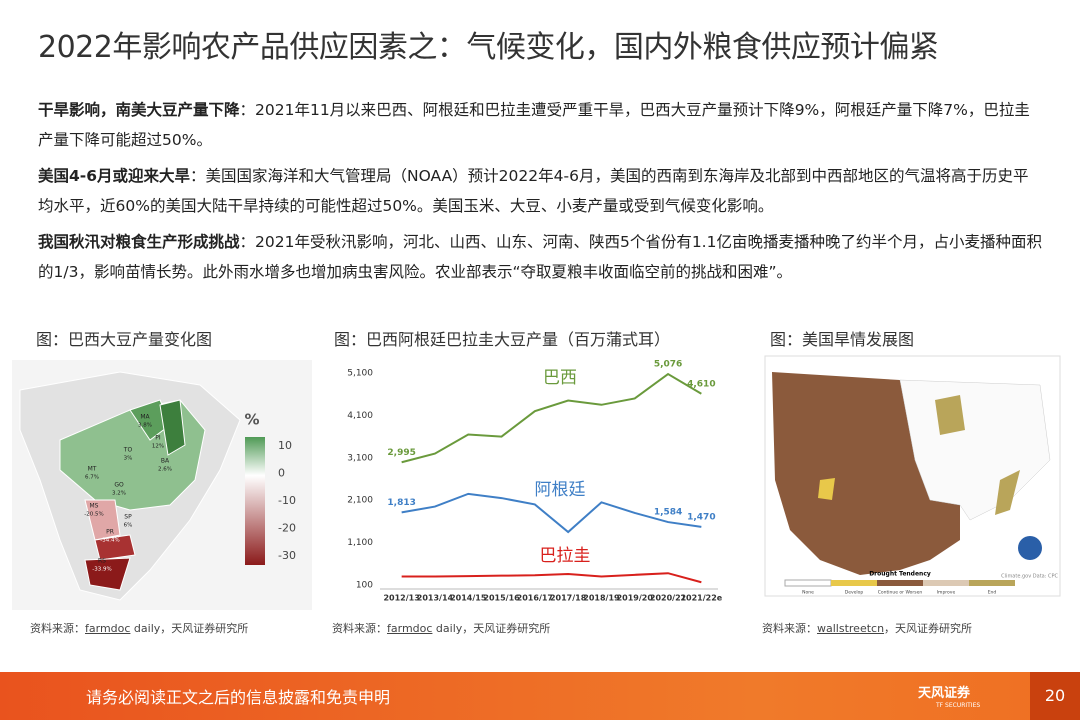  Describe the element at coordinates (360, 458) in the screenshot. I see `y-tick-label: 3,100` at that location.